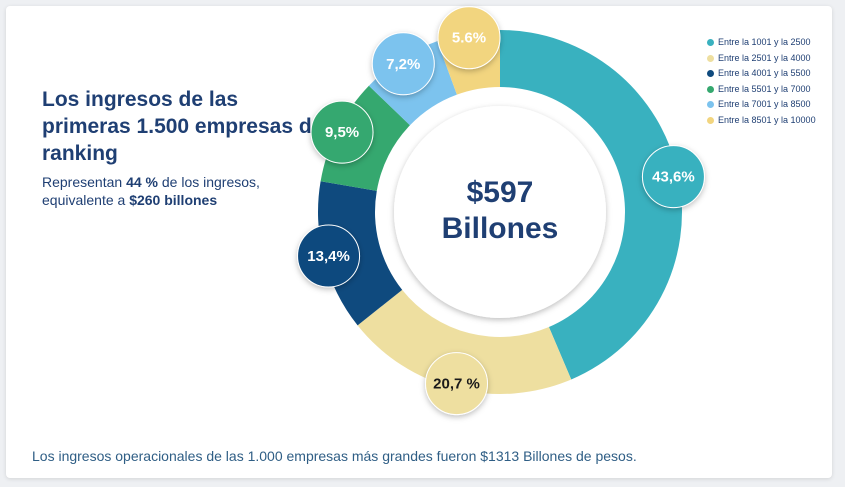 This screenshot has width=845, height=487. I want to click on legend-label: Entre la 7001 y la 8500, so click(764, 104).